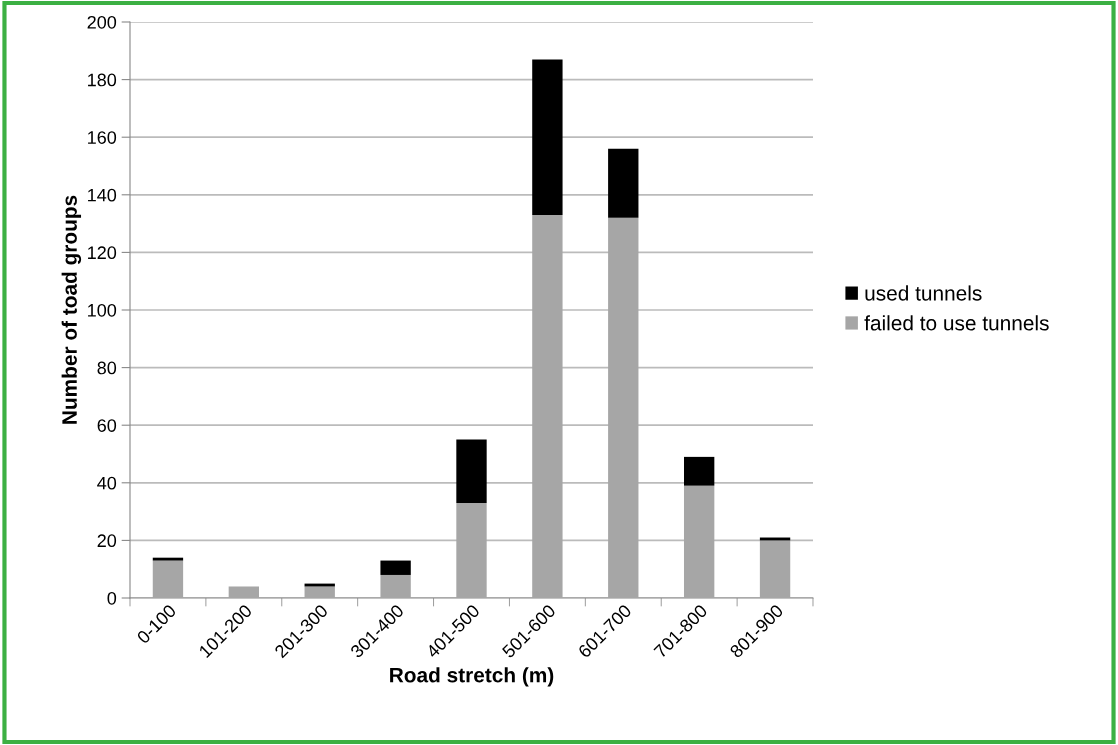 This screenshot has height=745, width=1118. What do you see at coordinates (107, 425) in the screenshot?
I see `y-tick-label: 60` at bounding box center [107, 425].